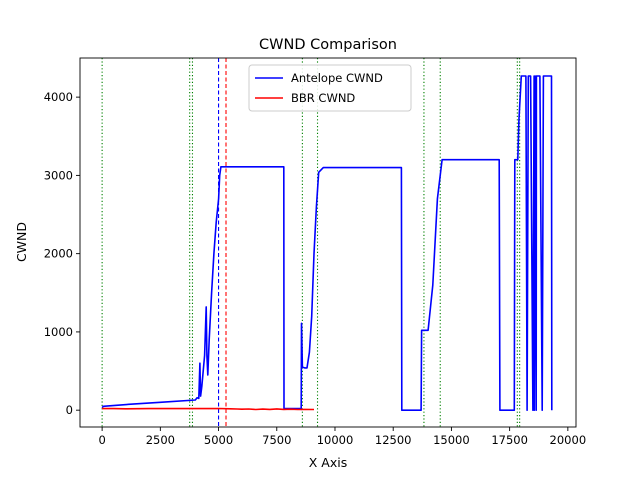 Image resolution: width=640 pixels, height=480 pixels. What do you see at coordinates (335, 440) in the screenshot?
I see `x-tick-label: 10000` at bounding box center [335, 440].